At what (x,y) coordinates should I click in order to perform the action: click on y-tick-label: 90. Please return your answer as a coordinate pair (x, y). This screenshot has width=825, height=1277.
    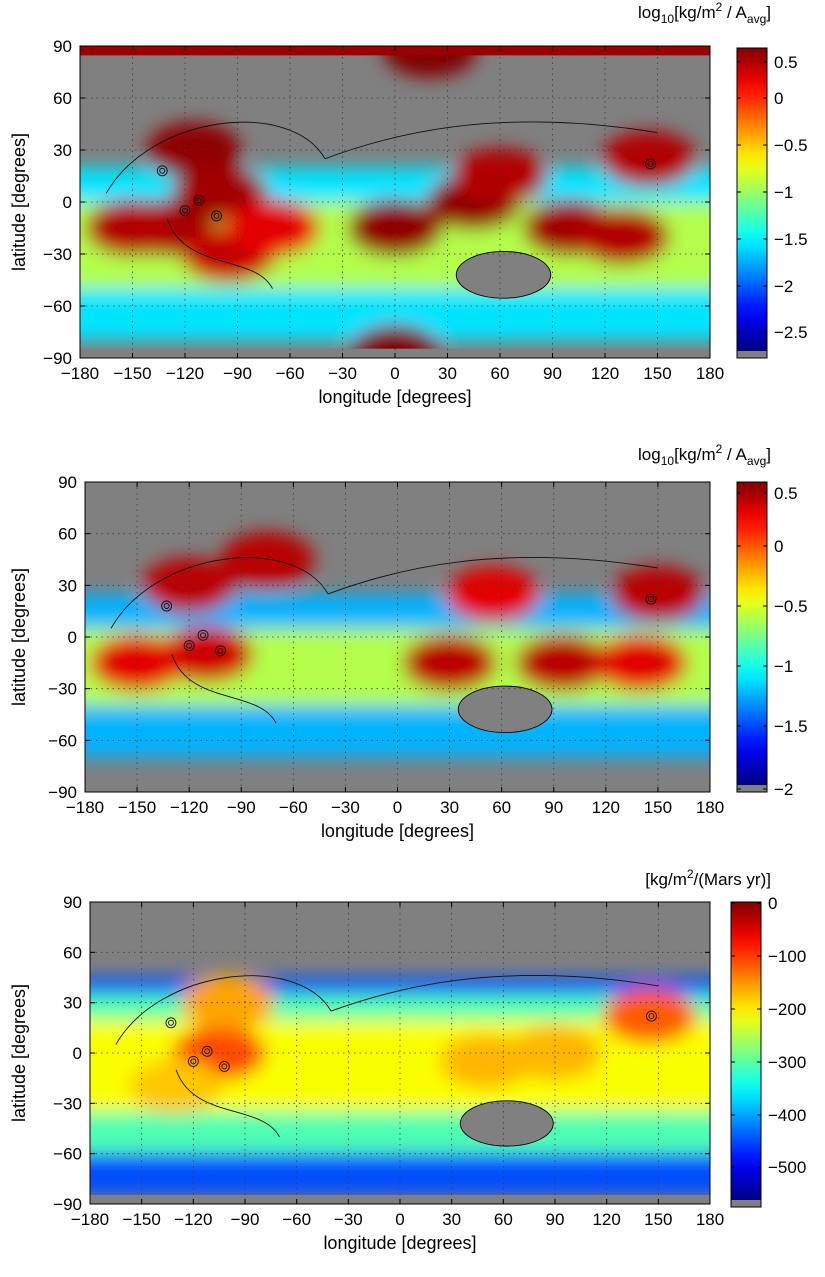
    Looking at the image, I should click on (67, 482).